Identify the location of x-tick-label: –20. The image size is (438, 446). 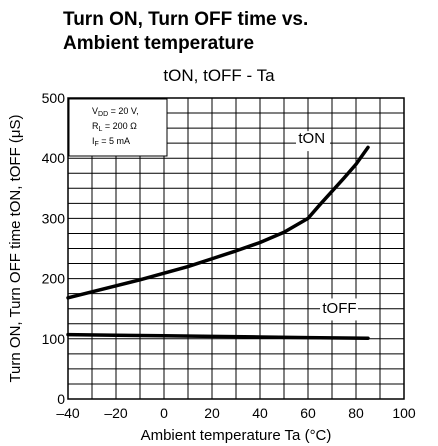
(116, 413).